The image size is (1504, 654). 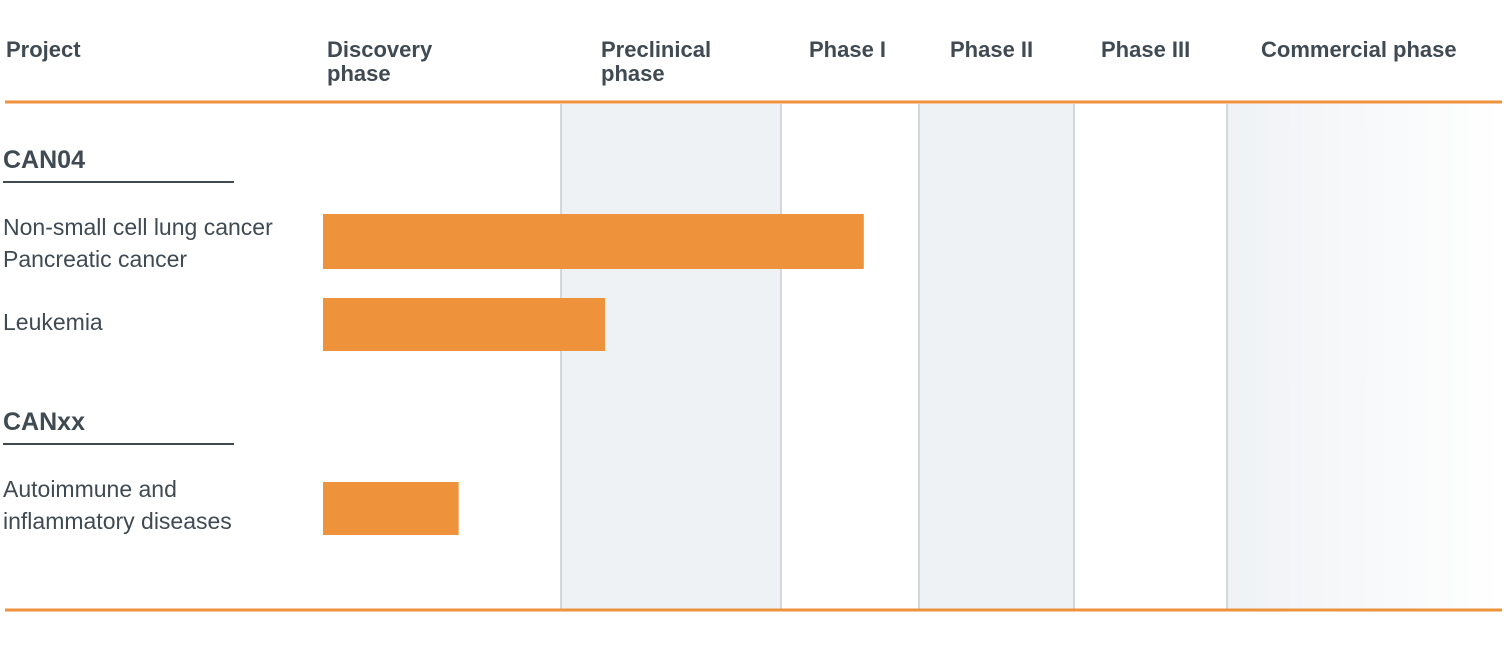 I want to click on phase-header-phase-ii: Phase II, so click(x=992, y=49).